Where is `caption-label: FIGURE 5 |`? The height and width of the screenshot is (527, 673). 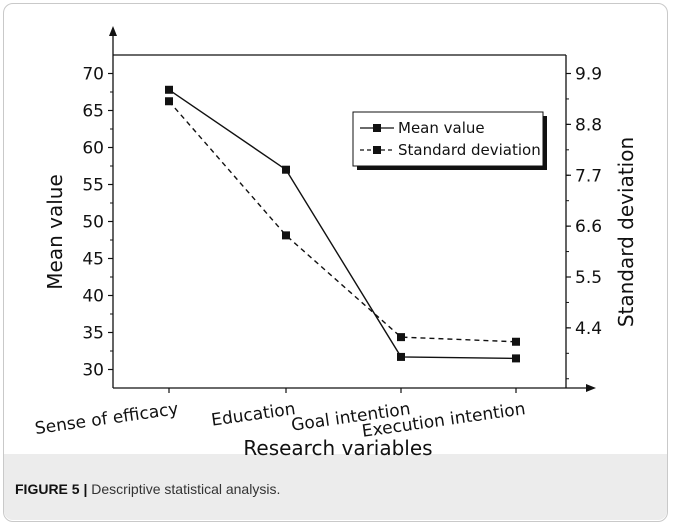
caption-label: FIGURE 5 | is located at coordinates (51, 489).